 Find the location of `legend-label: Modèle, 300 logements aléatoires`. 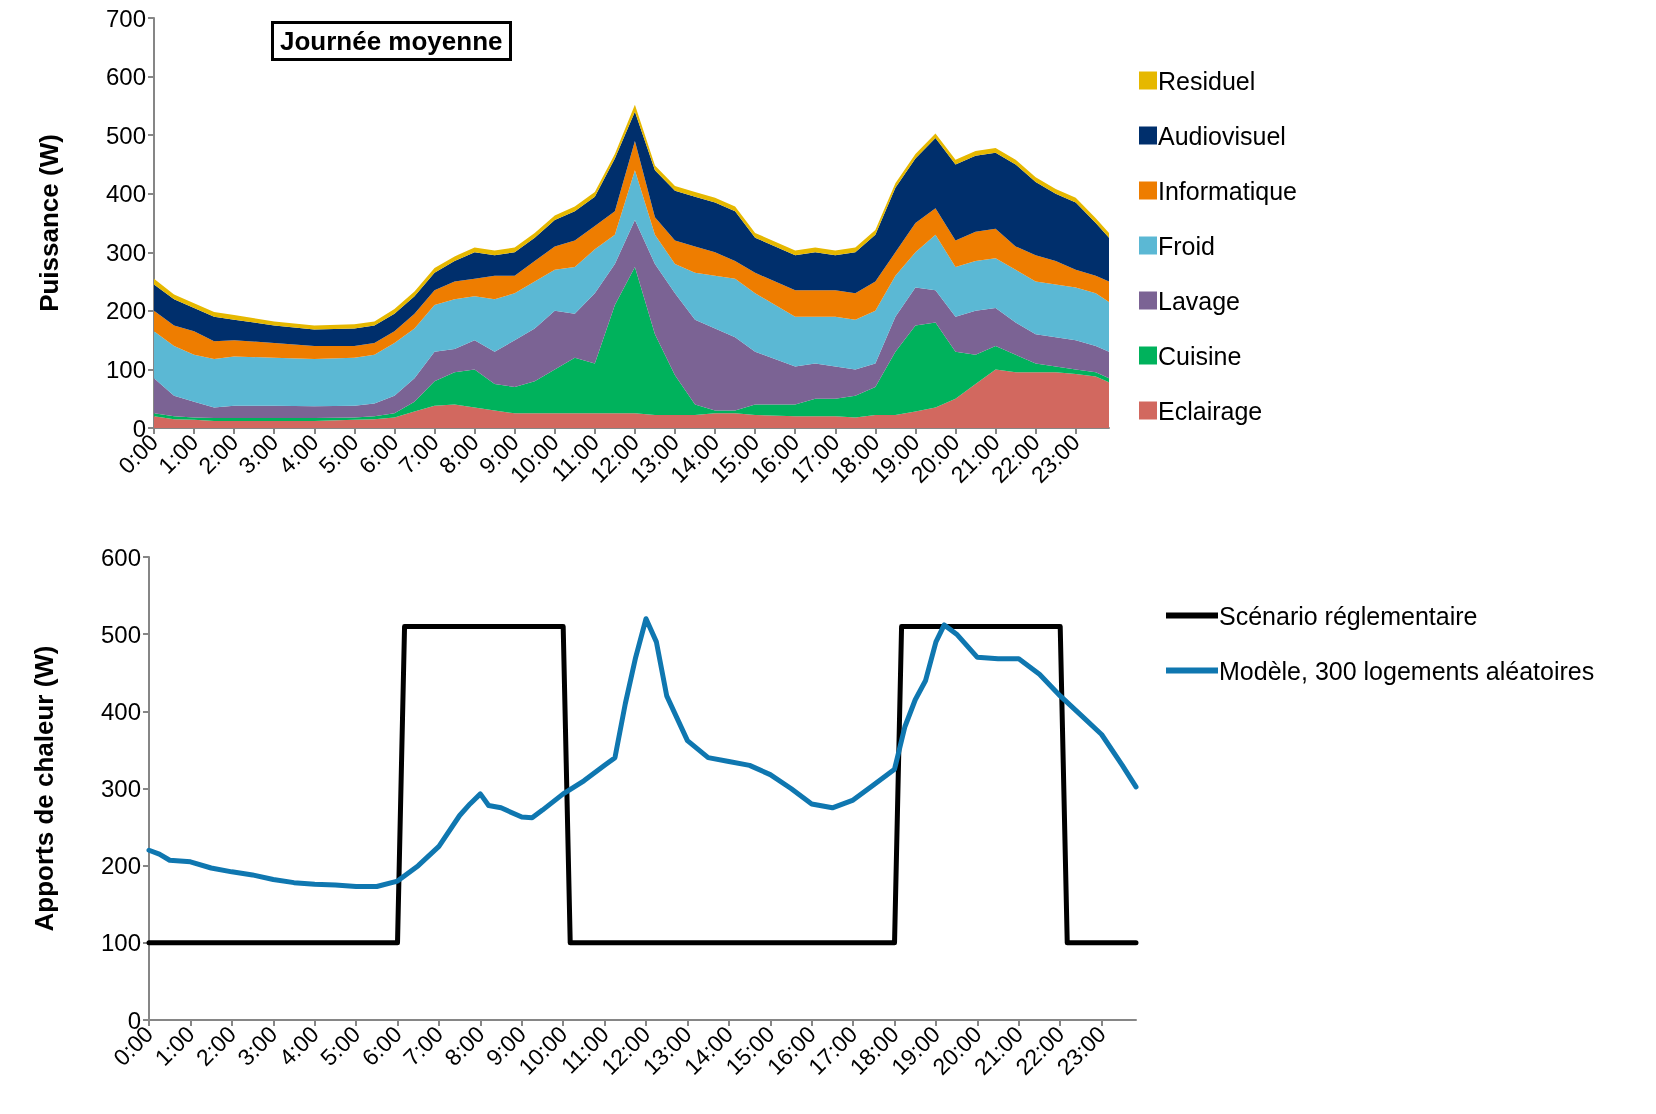

legend-label: Modèle, 300 logements aléatoires is located at coordinates (1407, 670).